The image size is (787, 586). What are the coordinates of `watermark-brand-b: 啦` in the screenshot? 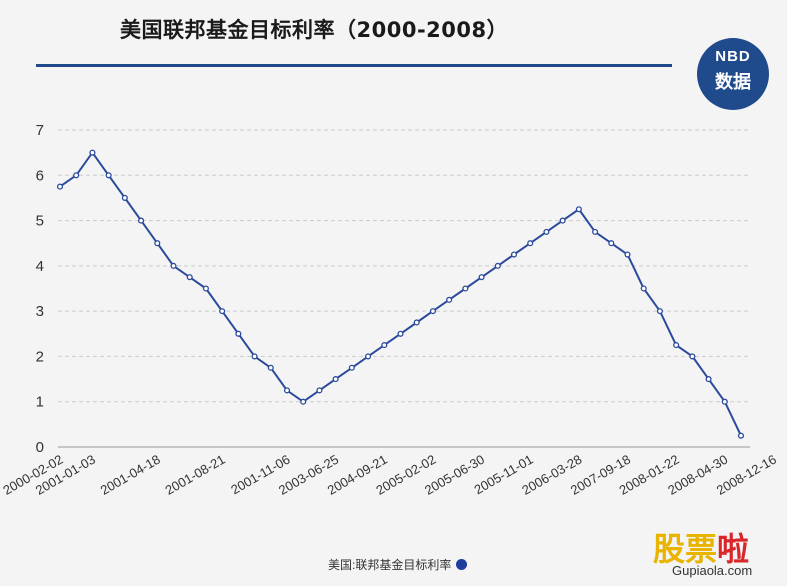 It's located at (733, 549).